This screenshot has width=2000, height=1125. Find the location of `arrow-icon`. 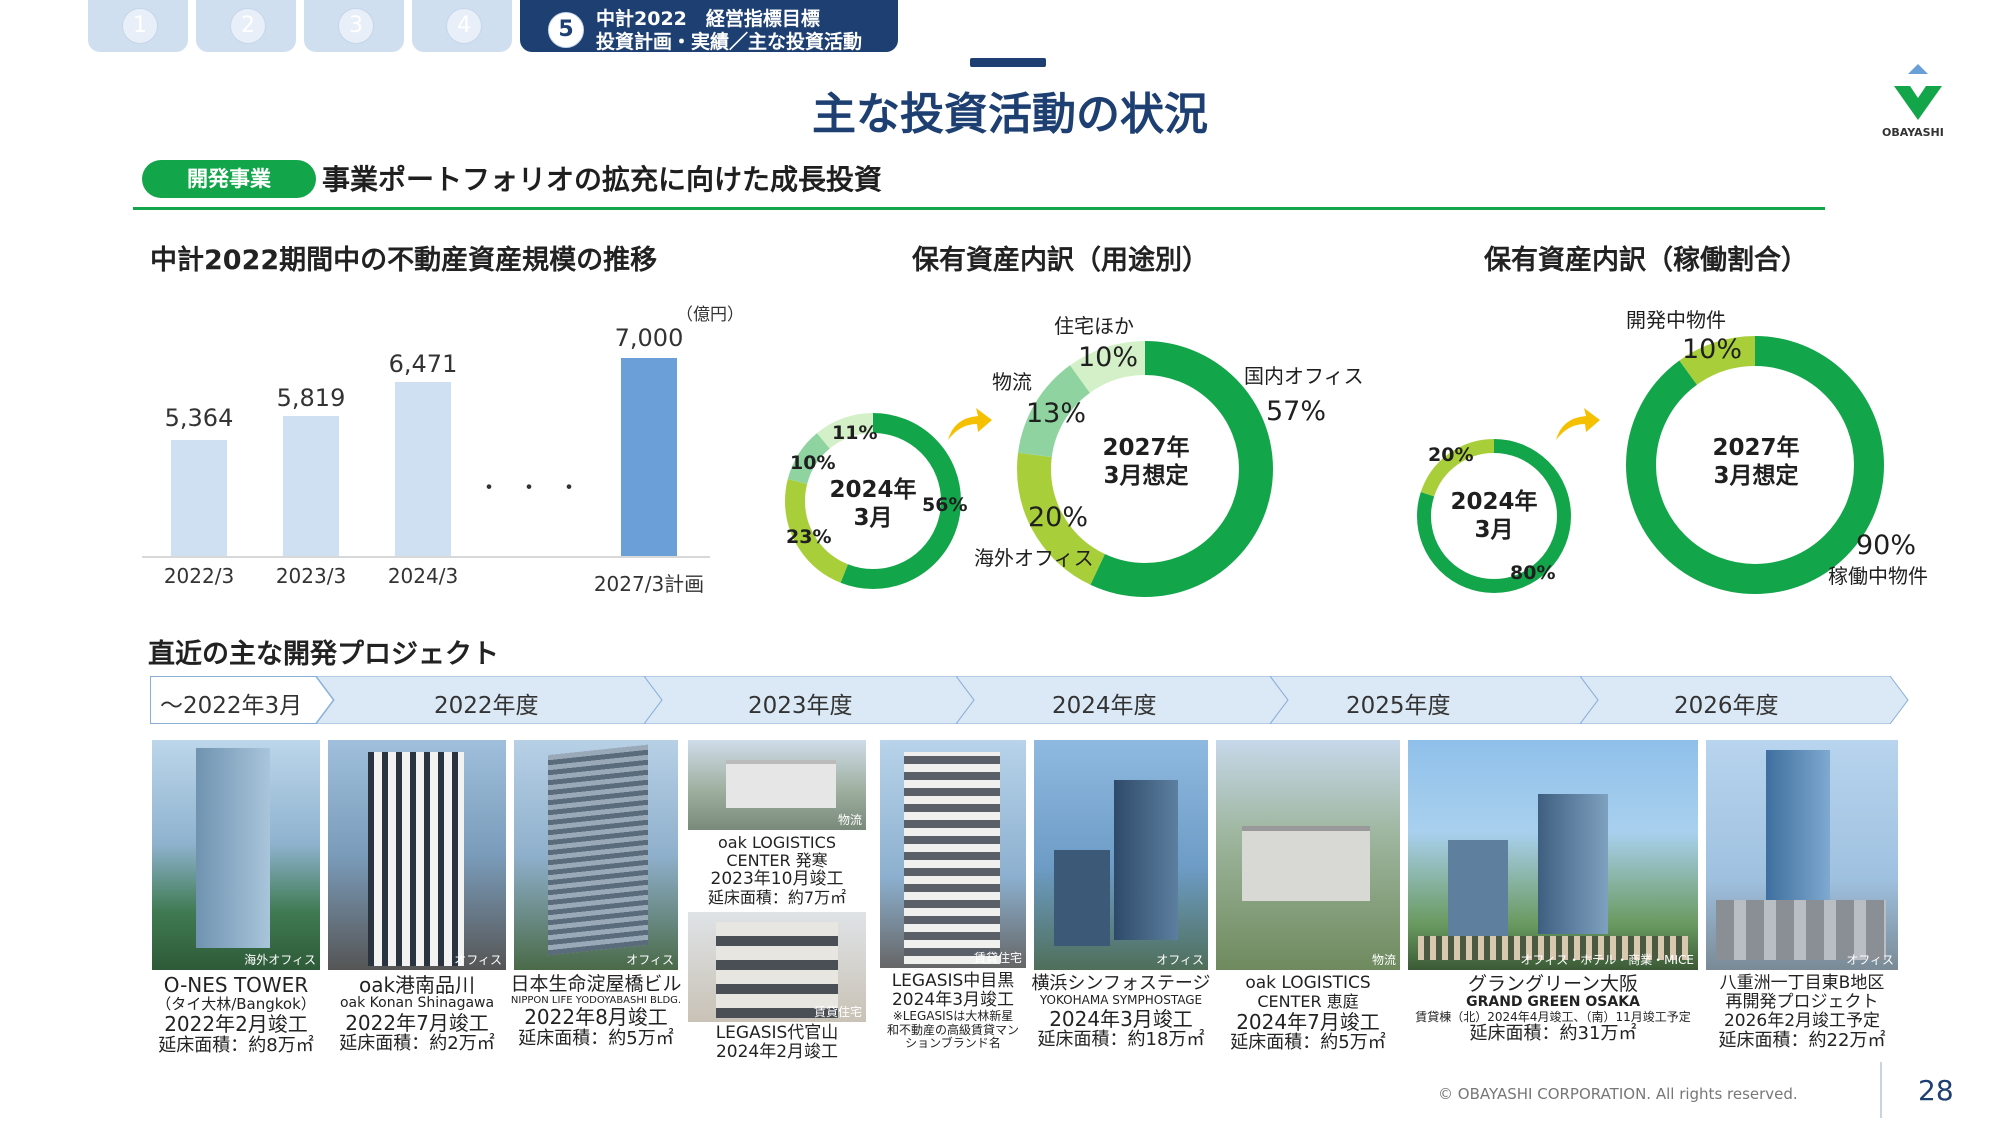

arrow-icon is located at coordinates (970, 424).